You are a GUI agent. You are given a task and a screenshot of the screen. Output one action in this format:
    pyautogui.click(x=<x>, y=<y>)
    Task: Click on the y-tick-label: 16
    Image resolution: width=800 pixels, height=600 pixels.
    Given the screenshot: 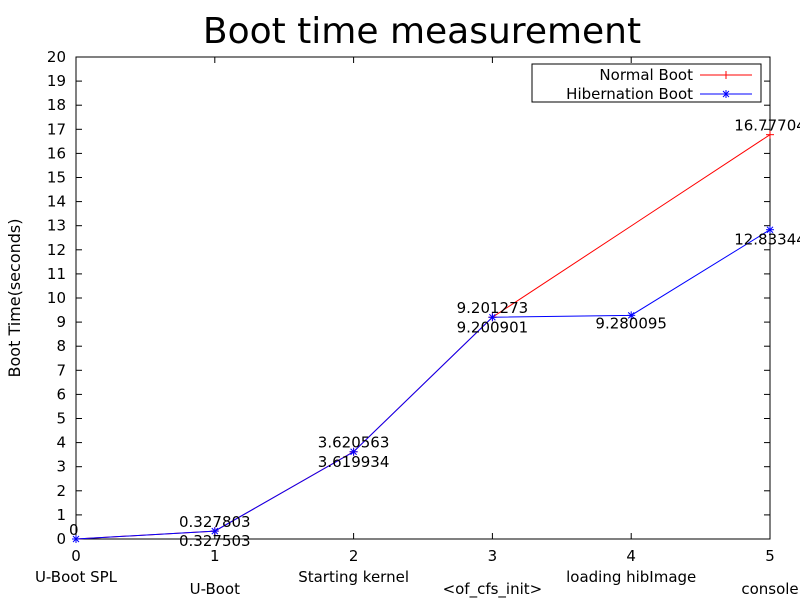 What is the action you would take?
    pyautogui.click(x=56, y=153)
    